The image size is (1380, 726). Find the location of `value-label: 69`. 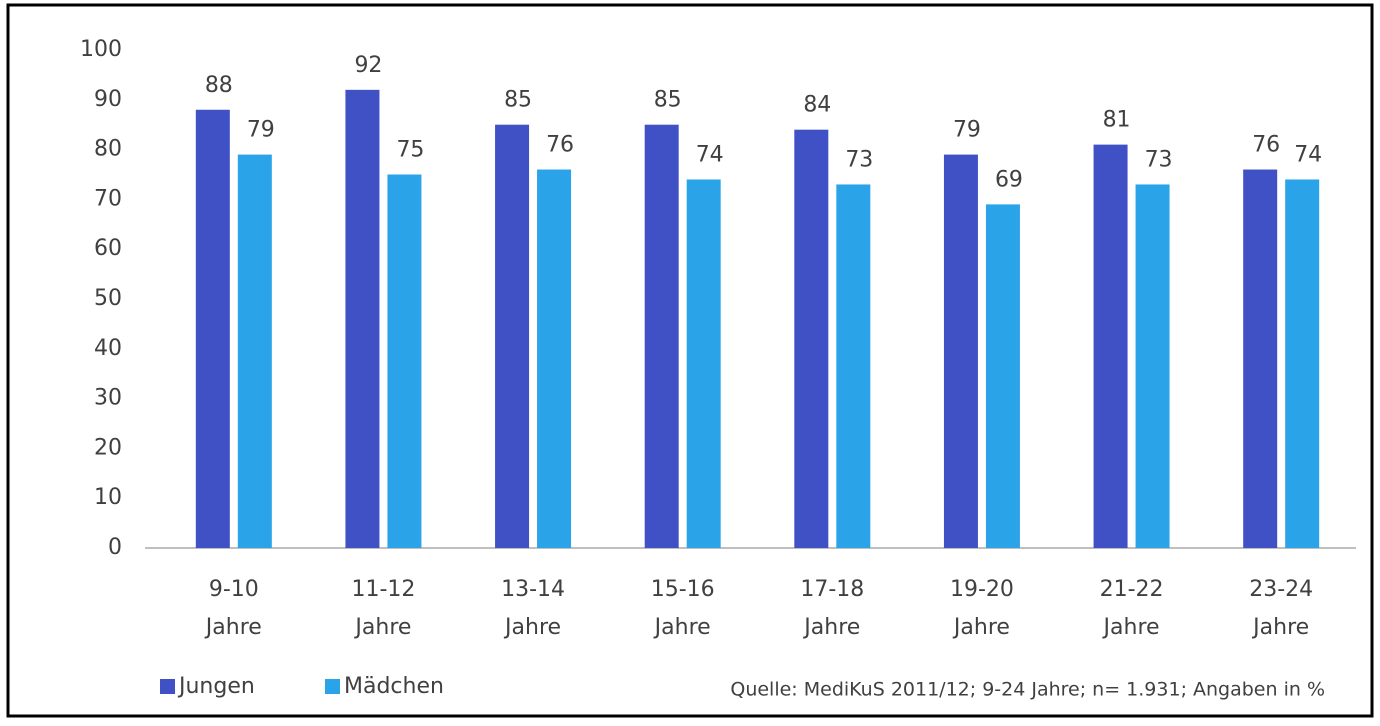

value-label: 69 is located at coordinates (1009, 179).